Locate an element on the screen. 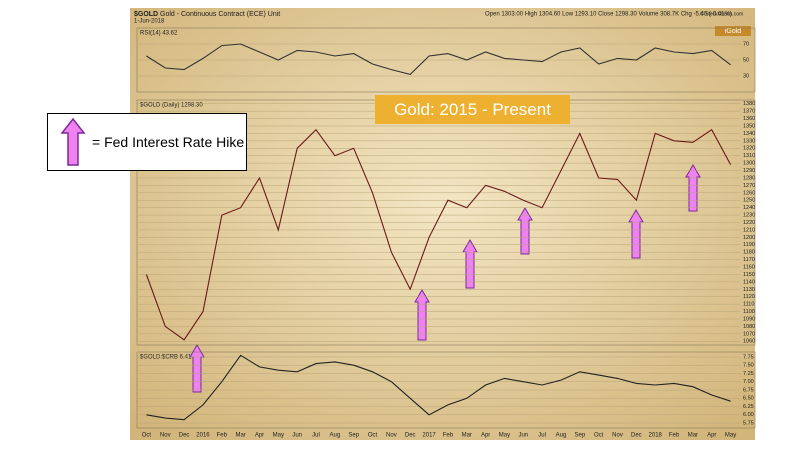 The image size is (805, 450). y-tick-label: 5.75 is located at coordinates (748, 423).